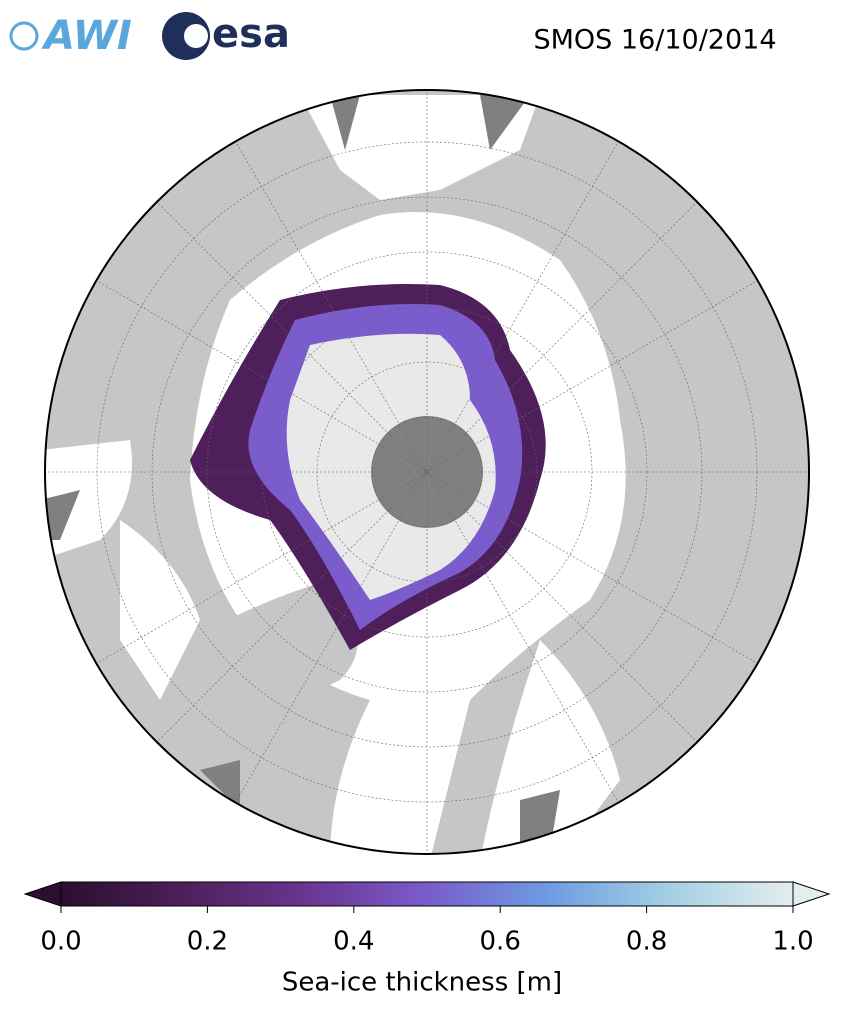 This screenshot has width=854, height=1030. What do you see at coordinates (427, 894) in the screenshot?
I see `colorbar-gradient` at bounding box center [427, 894].